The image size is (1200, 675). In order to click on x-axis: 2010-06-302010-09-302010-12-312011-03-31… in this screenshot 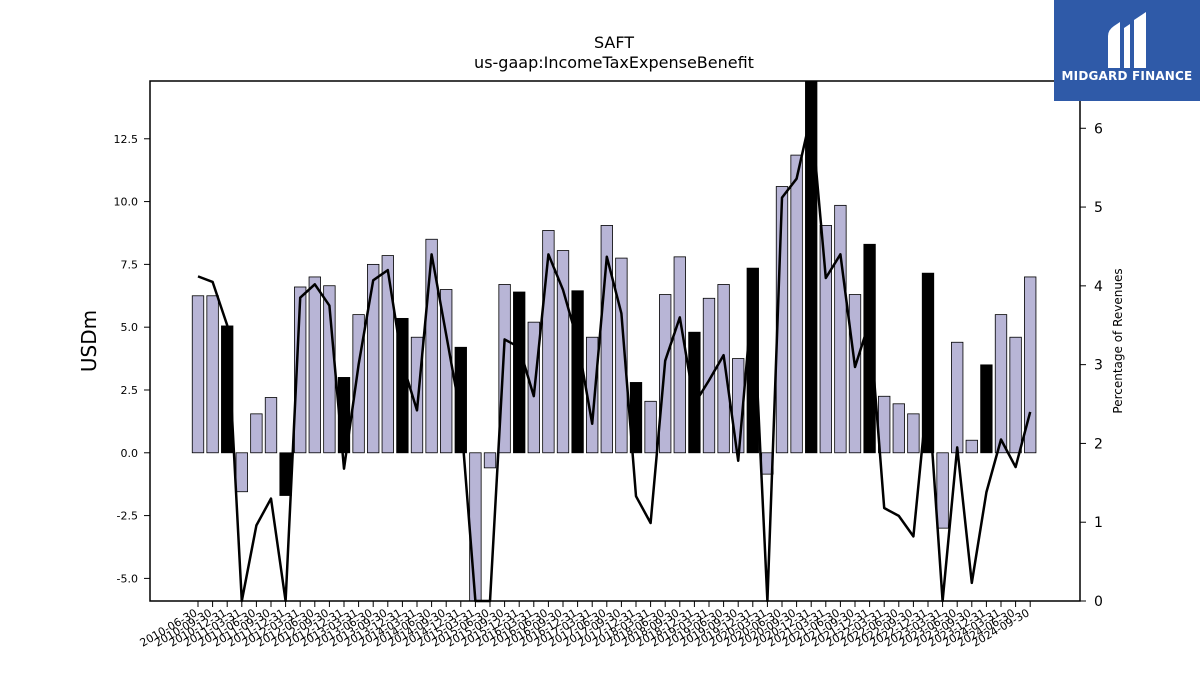, I will do `click(585, 625)`.